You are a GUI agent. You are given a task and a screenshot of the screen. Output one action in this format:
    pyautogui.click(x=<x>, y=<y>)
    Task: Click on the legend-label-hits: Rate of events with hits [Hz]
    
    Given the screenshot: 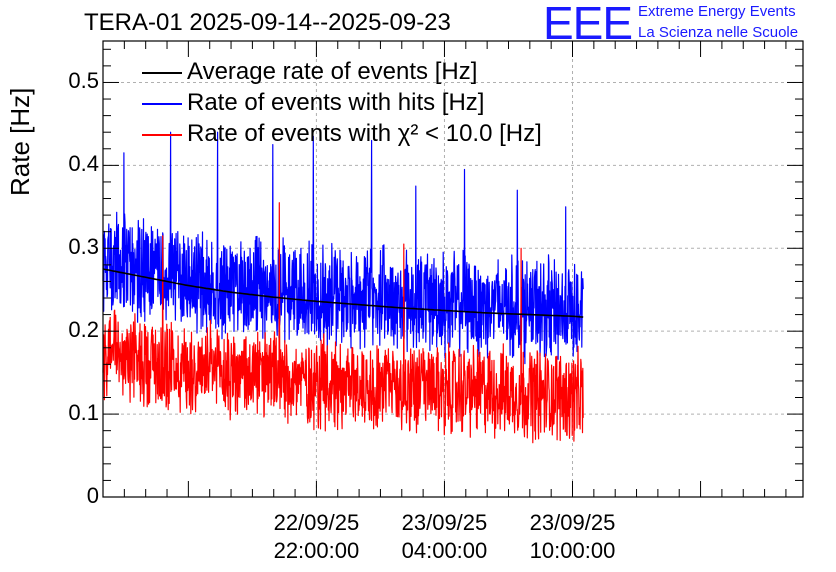 What is the action you would take?
    pyautogui.click(x=336, y=102)
    